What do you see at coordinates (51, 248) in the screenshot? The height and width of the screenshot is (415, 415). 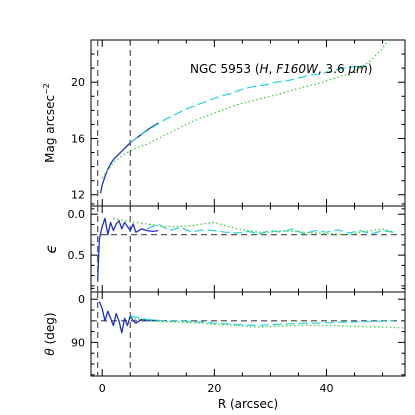 I see `ylabel-ellipticity: ϵ` at bounding box center [51, 248].